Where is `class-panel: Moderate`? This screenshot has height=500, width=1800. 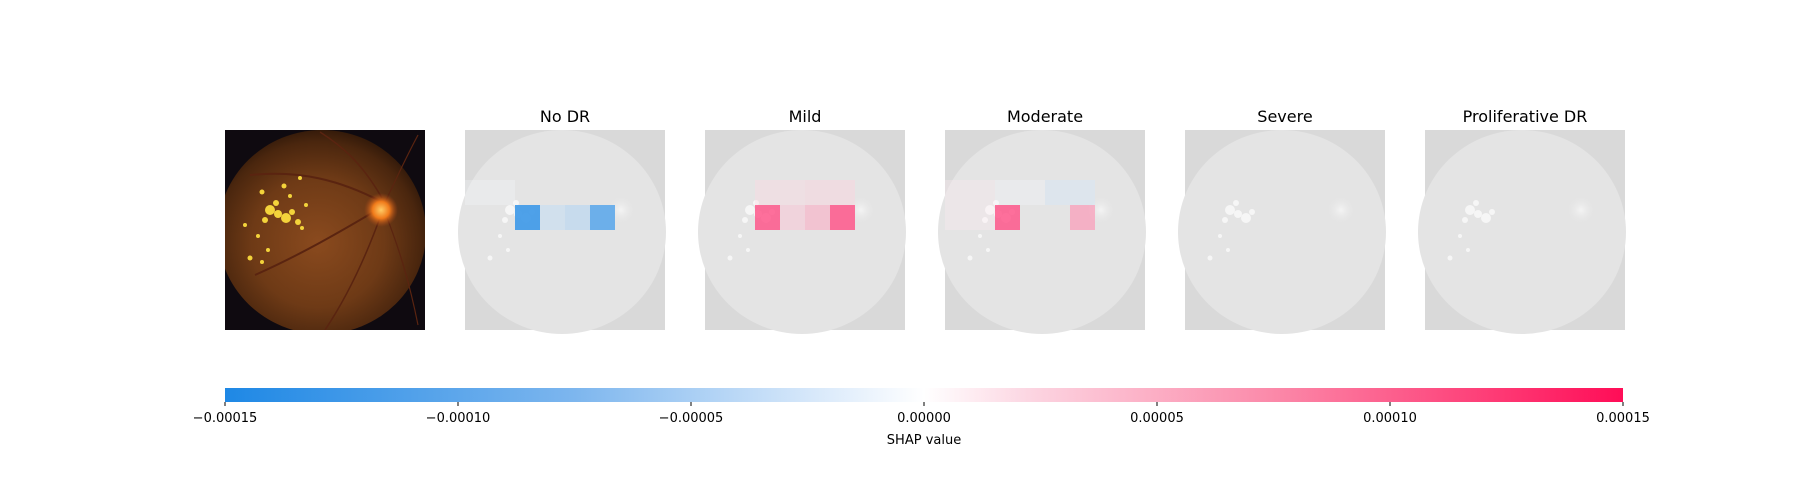
class-panel: Moderate is located at coordinates (1042, 220).